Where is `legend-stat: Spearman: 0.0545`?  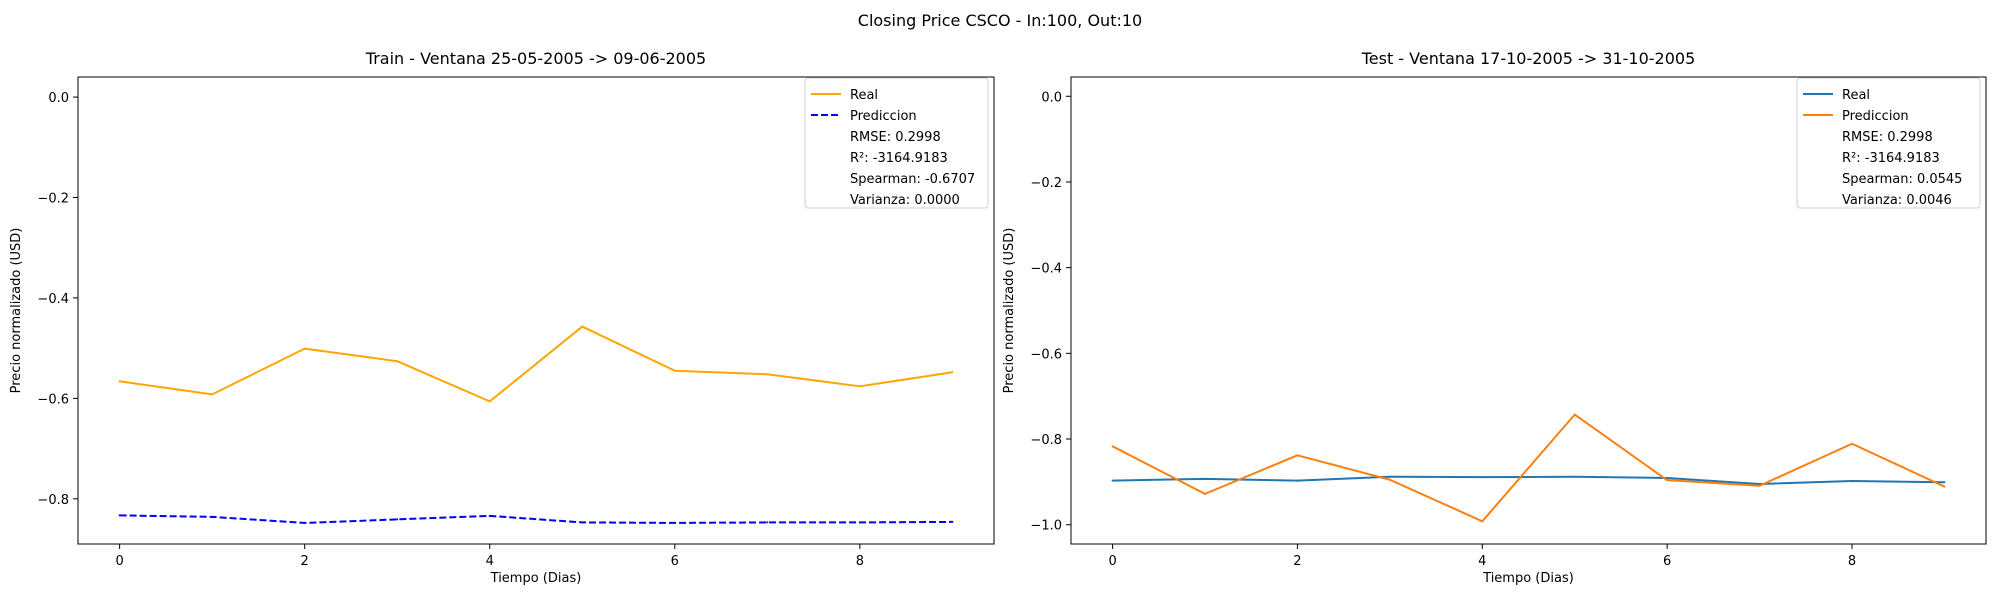 legend-stat: Spearman: 0.0545 is located at coordinates (1902, 179).